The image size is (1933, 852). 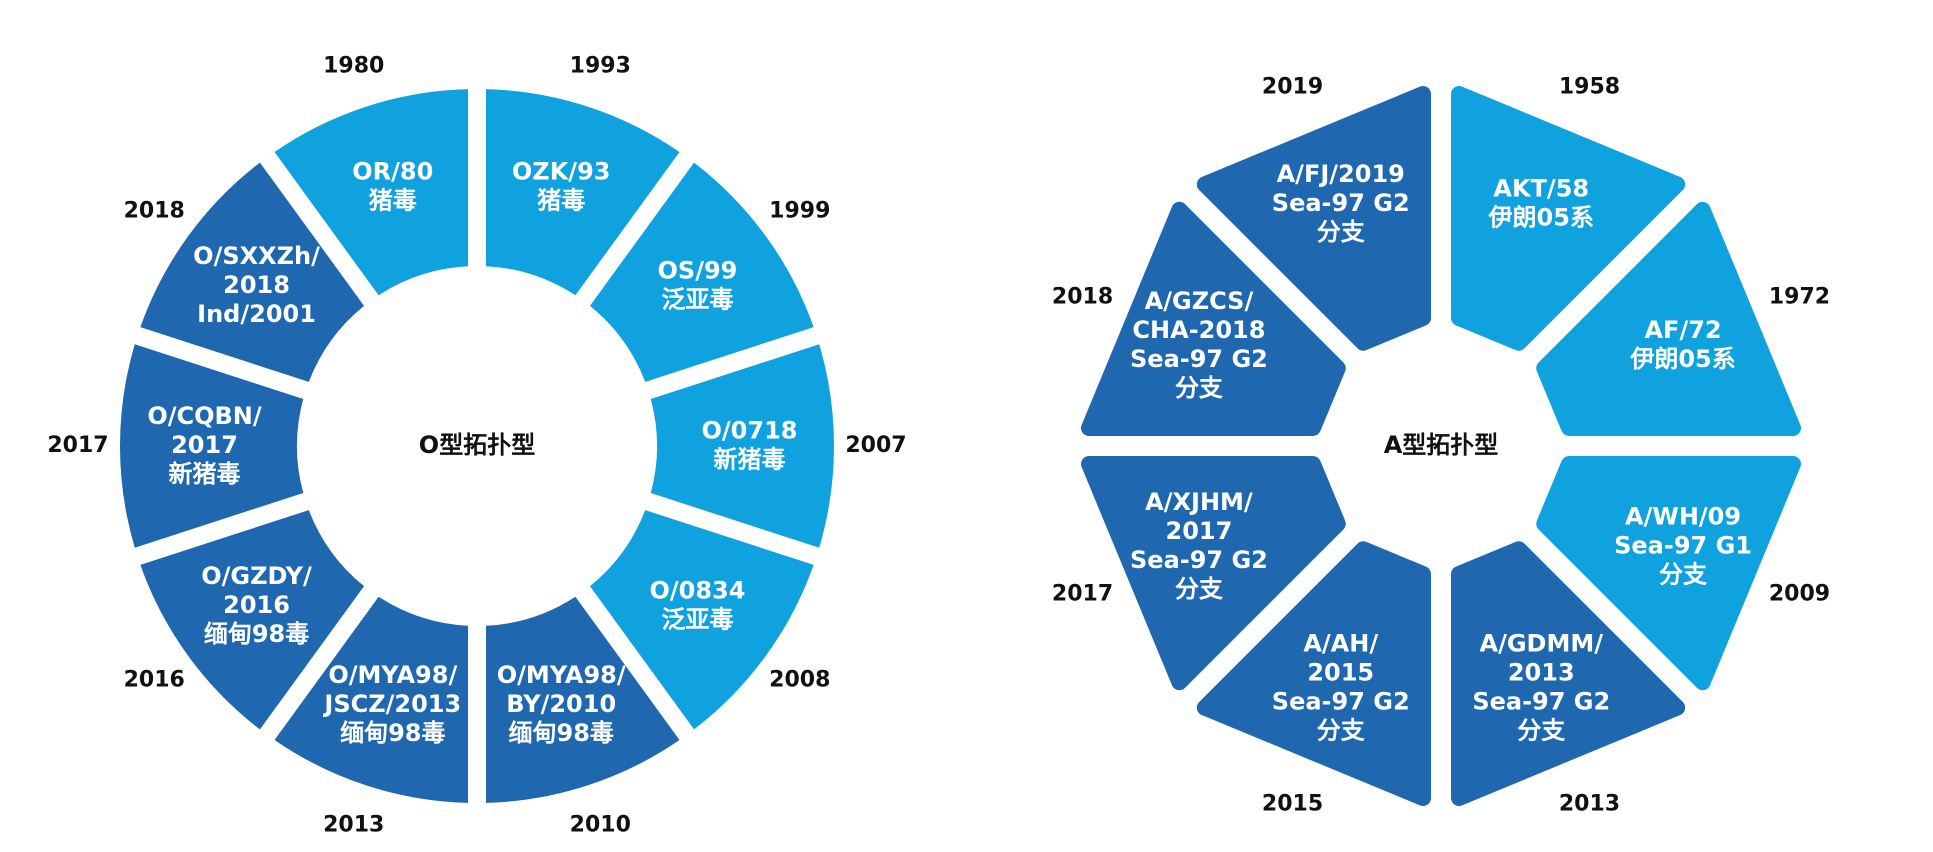 I want to click on segment-label: OS/99, so click(x=698, y=270).